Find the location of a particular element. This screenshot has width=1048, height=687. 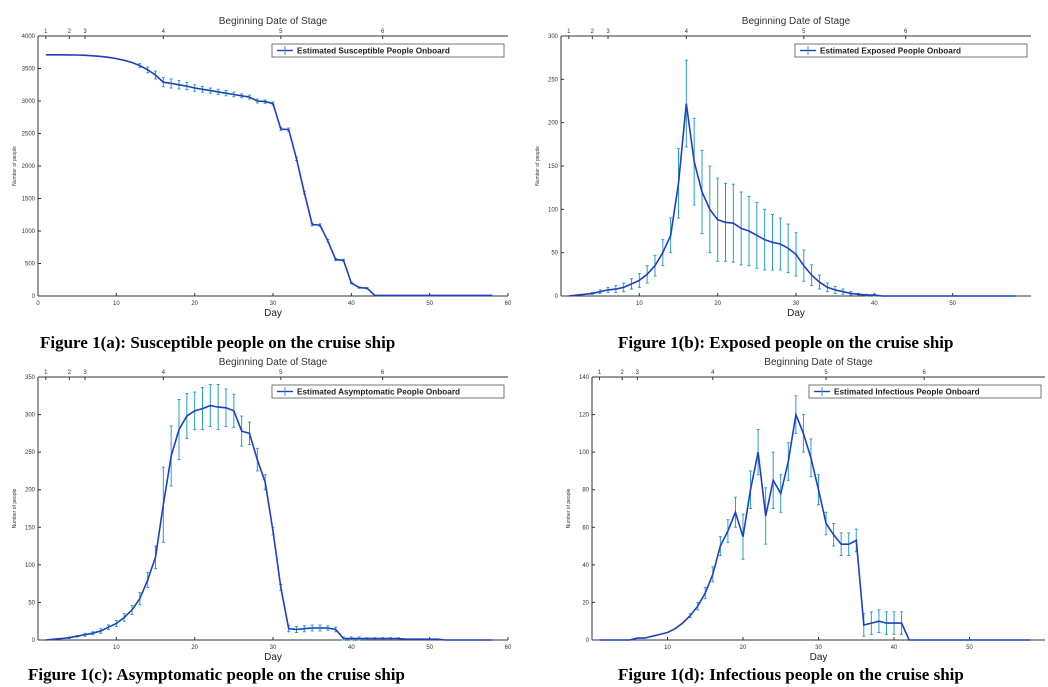

y-tick-label: 80 is located at coordinates (585, 491).